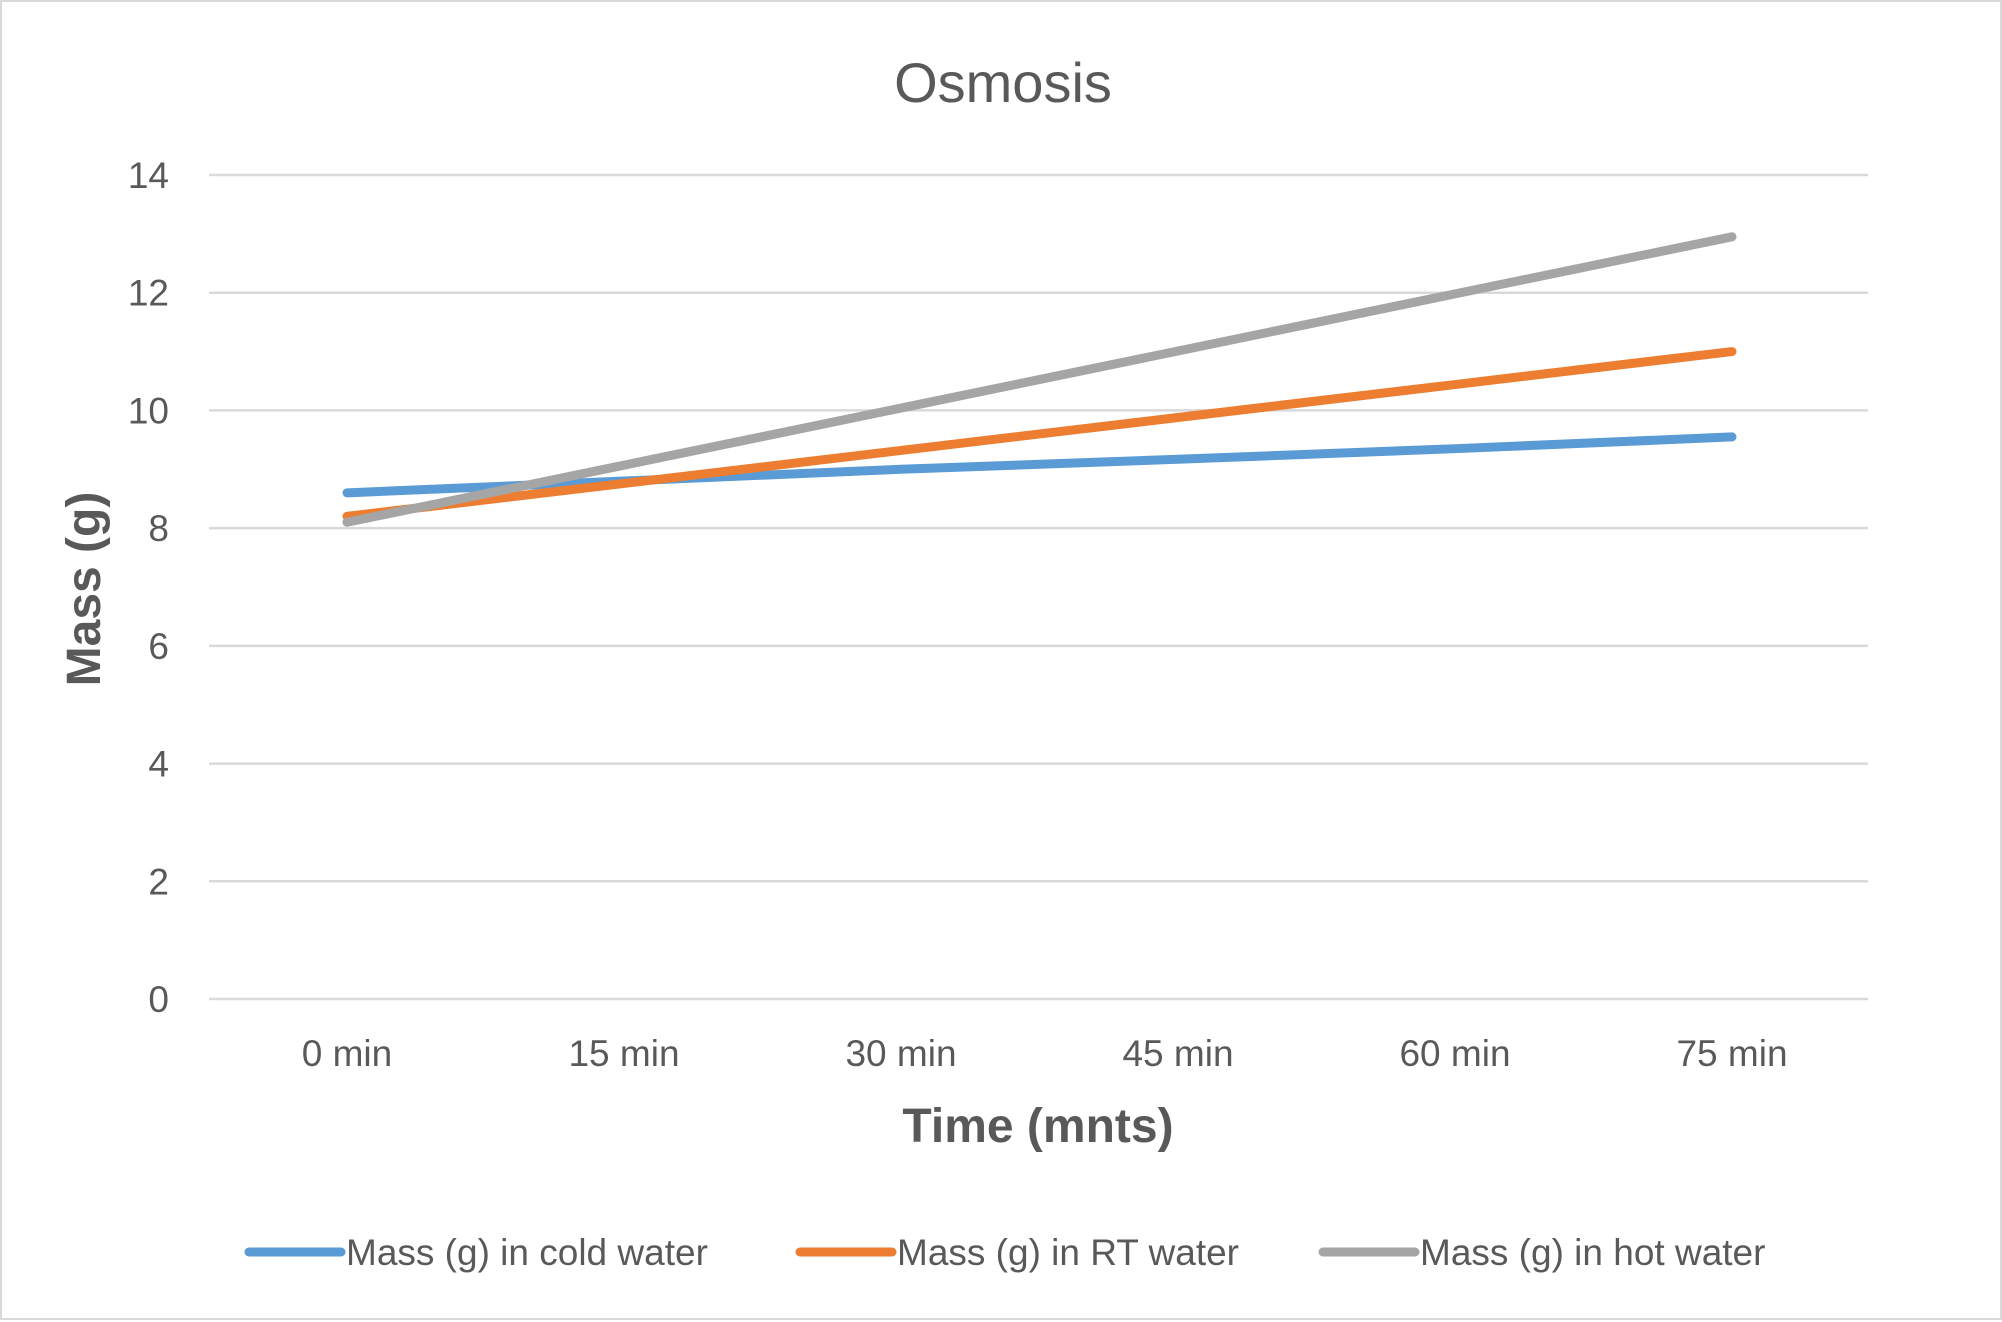 This screenshot has width=2002, height=1322. Describe the element at coordinates (1068, 1252) in the screenshot. I see `legend-label: Mass (g) in RT water` at that location.